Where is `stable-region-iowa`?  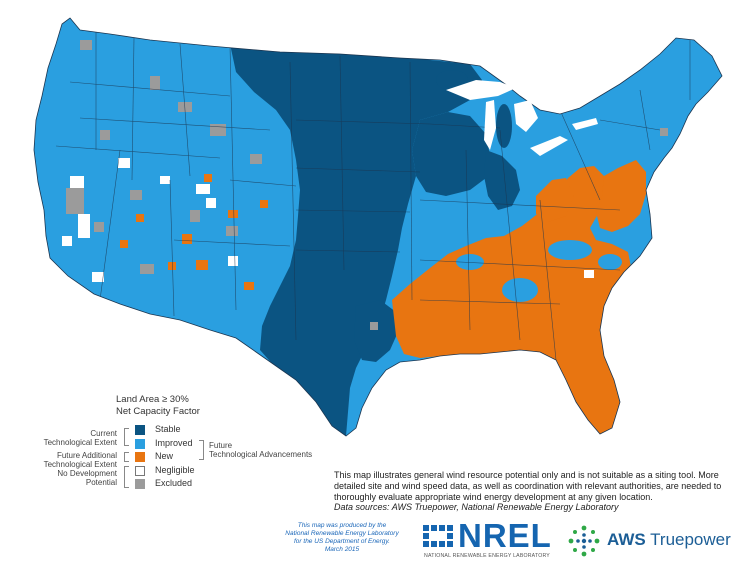 stable-region-iowa is located at coordinates (451, 154).